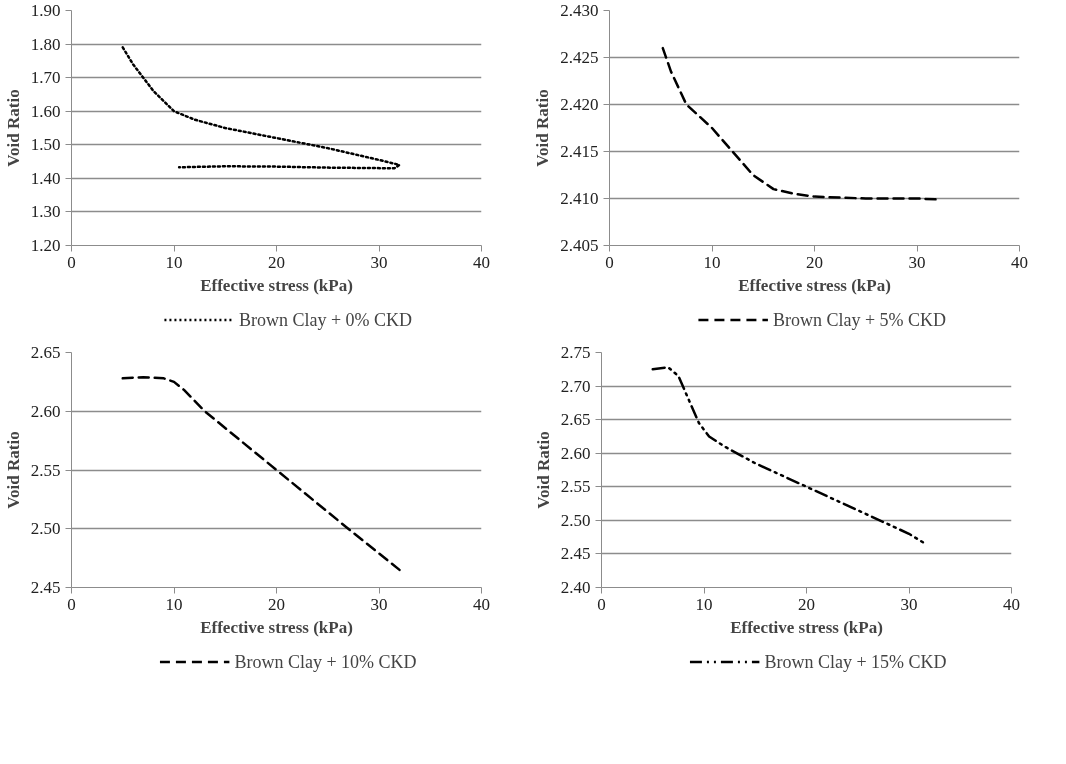  Describe the element at coordinates (45, 145) in the screenshot. I see `y-tick-label: 1.50` at that location.